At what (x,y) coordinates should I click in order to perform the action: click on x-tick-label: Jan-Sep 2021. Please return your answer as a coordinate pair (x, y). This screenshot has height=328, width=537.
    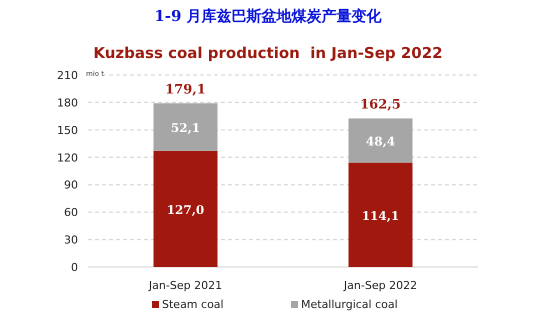
    Looking at the image, I should click on (185, 285).